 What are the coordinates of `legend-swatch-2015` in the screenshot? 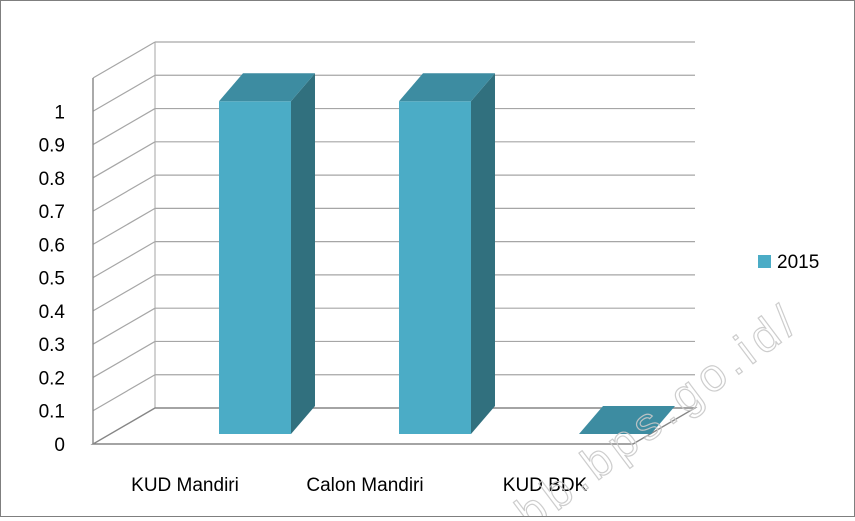 It's located at (764, 261).